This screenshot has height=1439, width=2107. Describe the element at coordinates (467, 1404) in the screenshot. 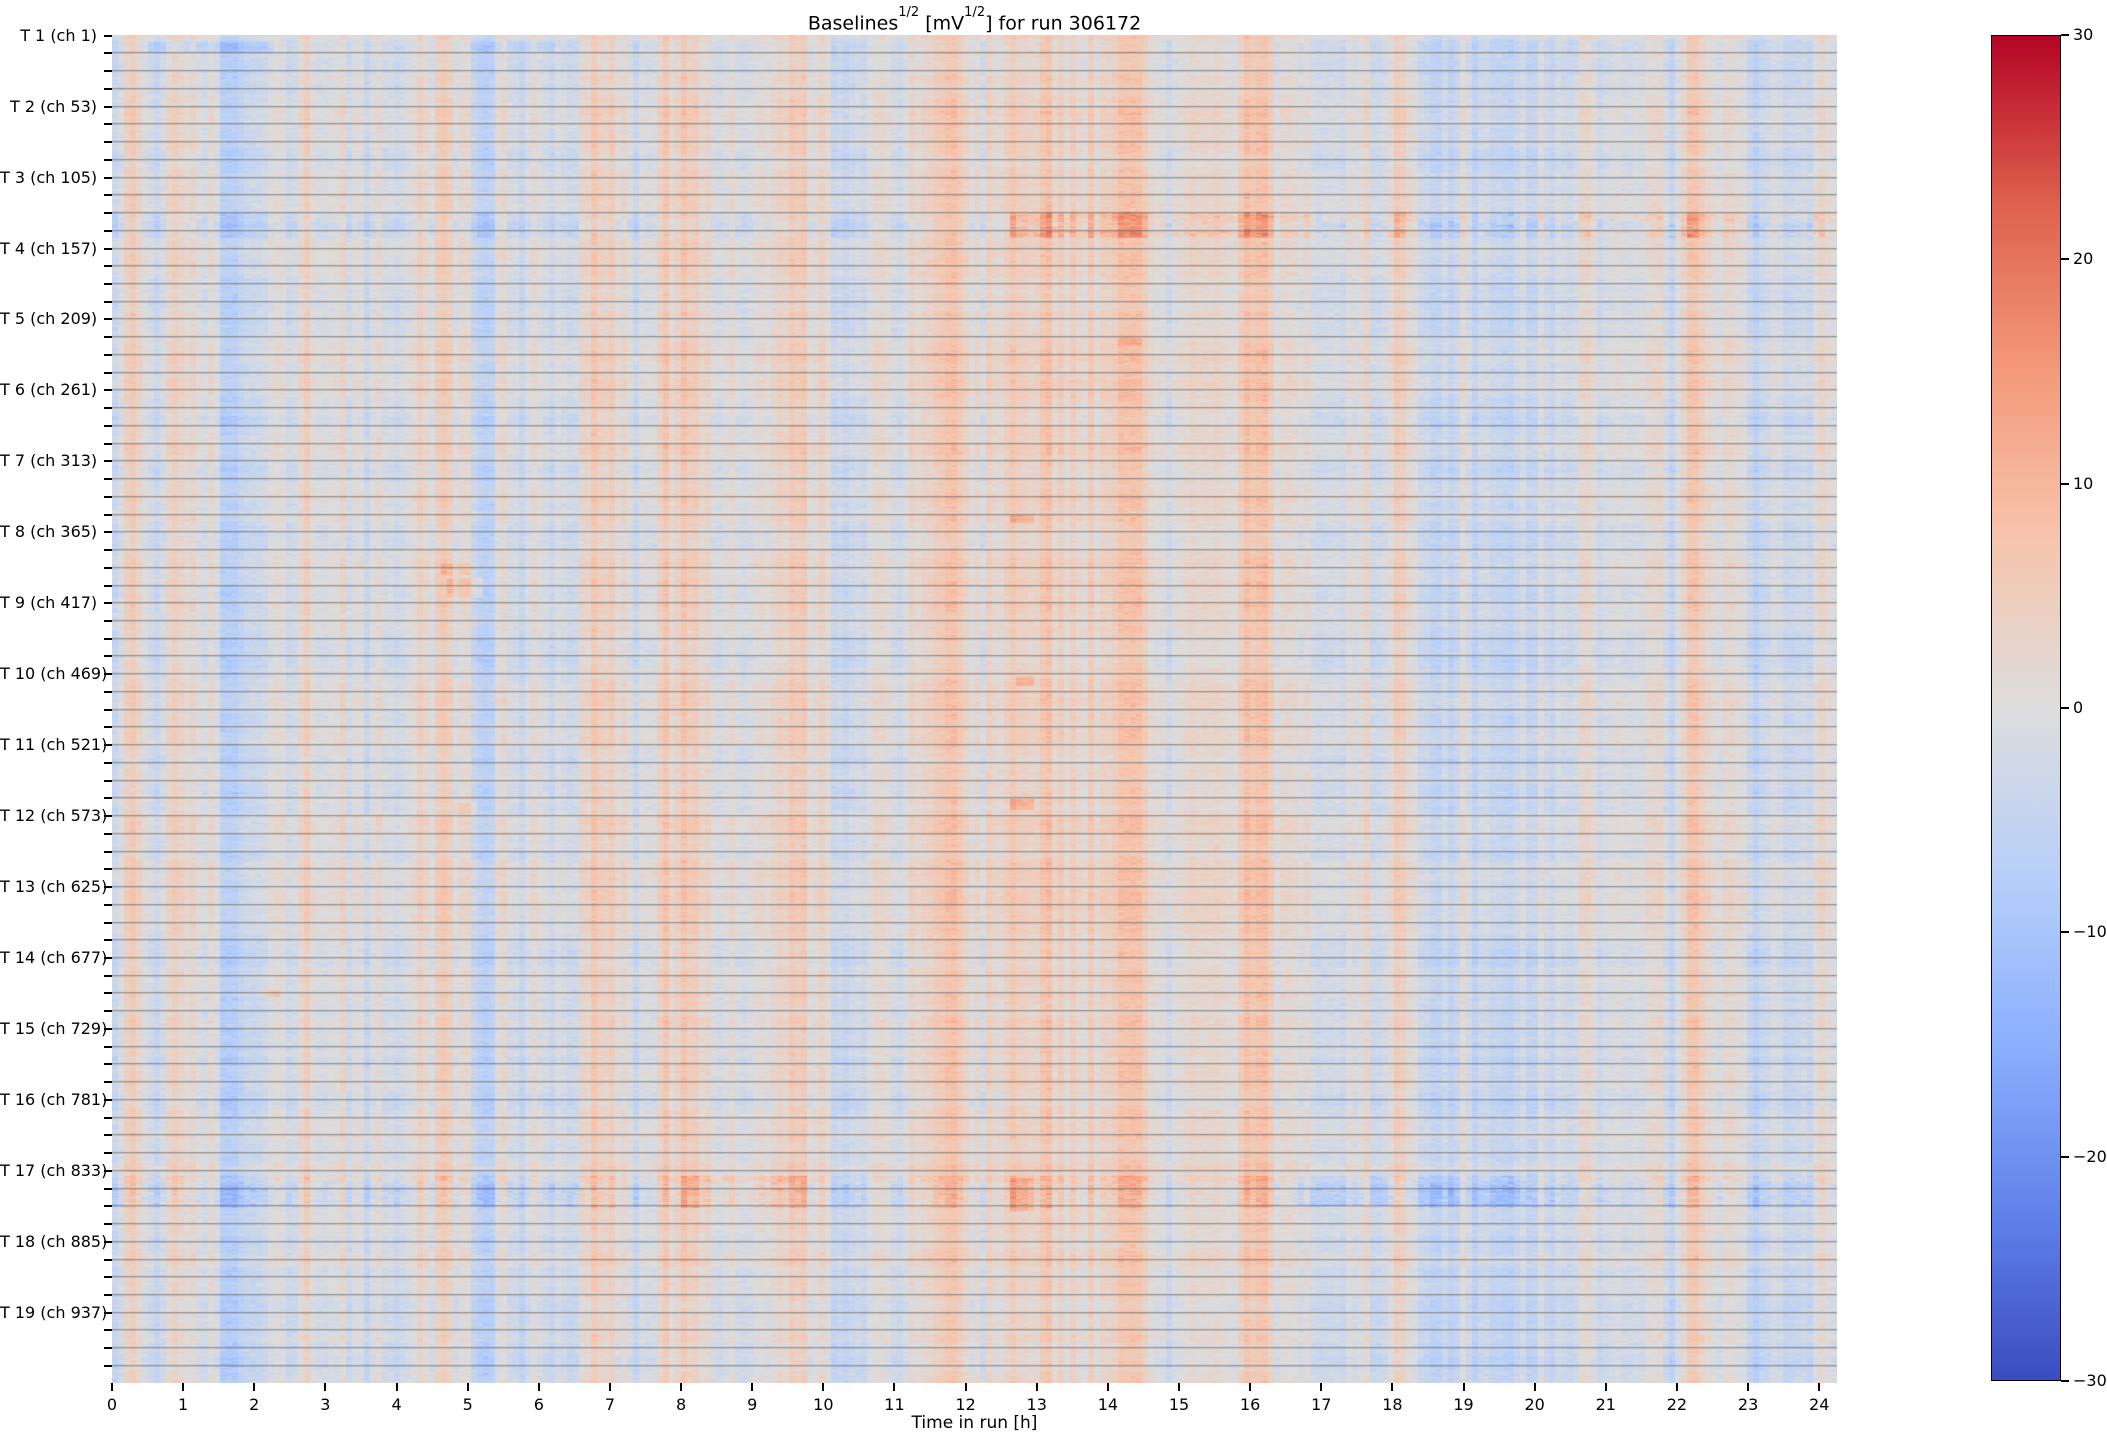

I see `x-tick-label: 5` at that location.